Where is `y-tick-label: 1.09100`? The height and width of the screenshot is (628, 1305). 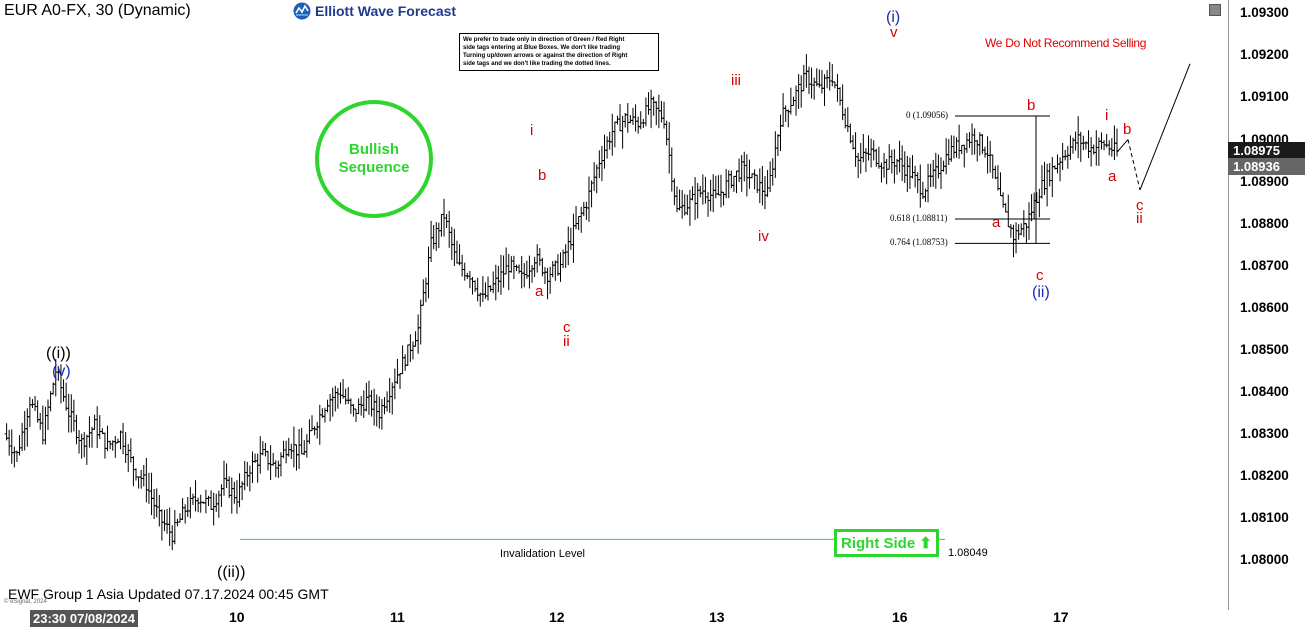 y-tick-label: 1.09100 is located at coordinates (1264, 97).